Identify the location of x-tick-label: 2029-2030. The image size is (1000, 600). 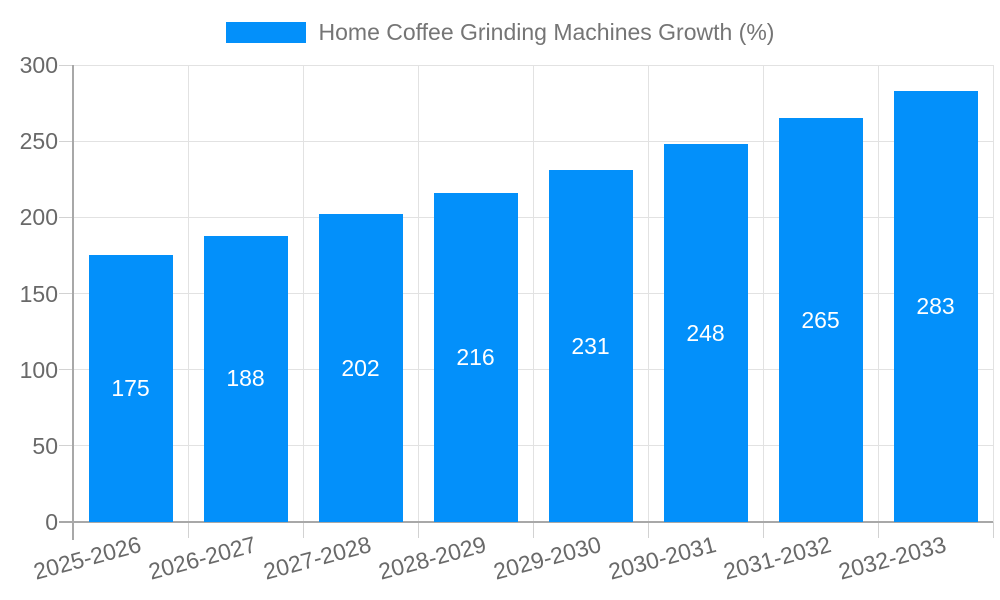
(547, 558).